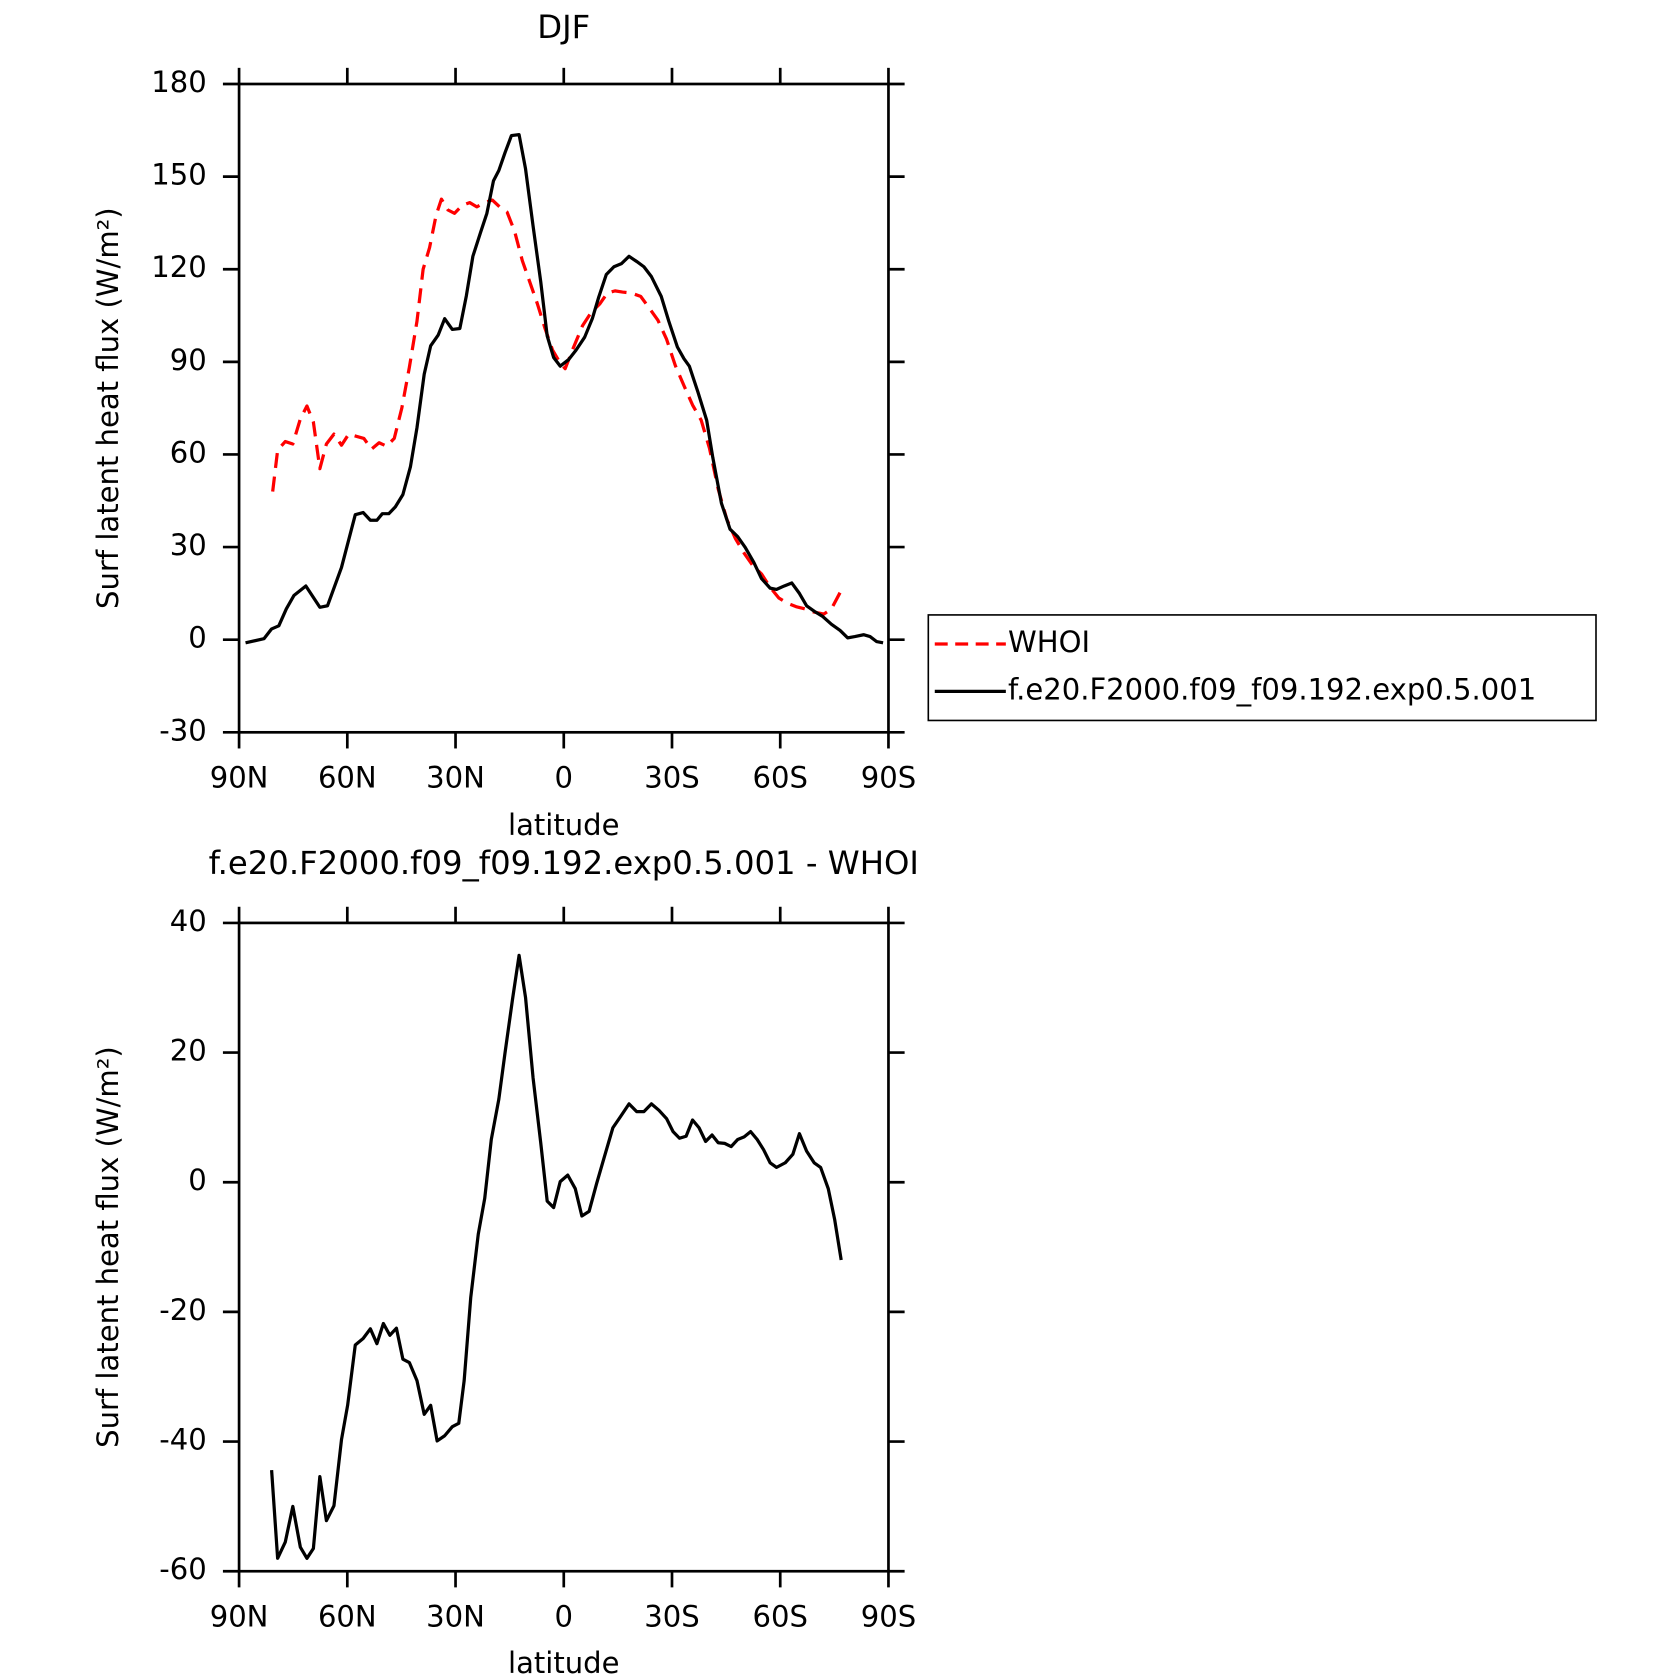 The height and width of the screenshot is (1680, 1680). Describe the element at coordinates (178, 267) in the screenshot. I see `y-tick-label: 120` at that location.